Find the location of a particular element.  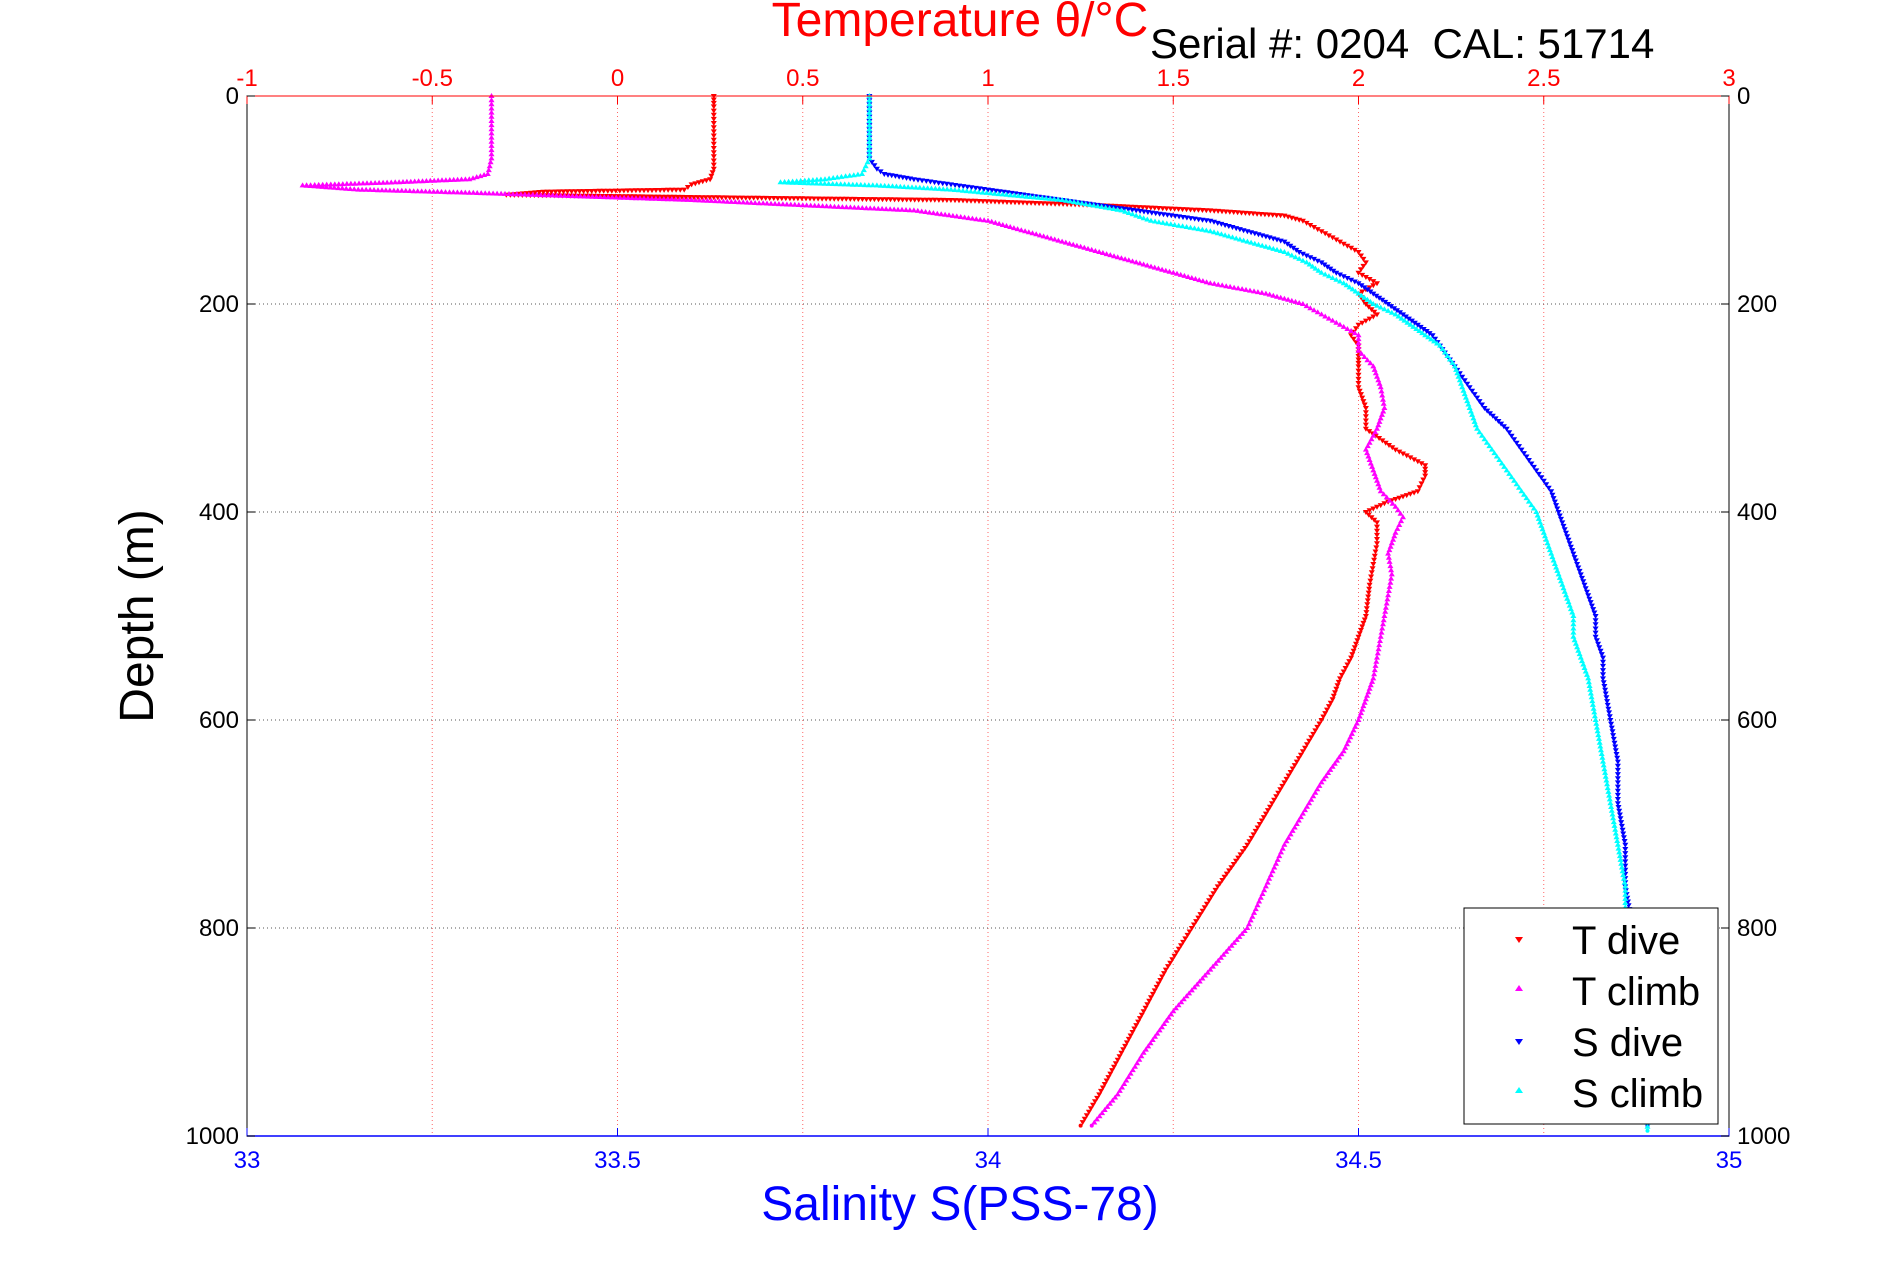

legend-item-t-climb: T climb is located at coordinates (1607, 992).